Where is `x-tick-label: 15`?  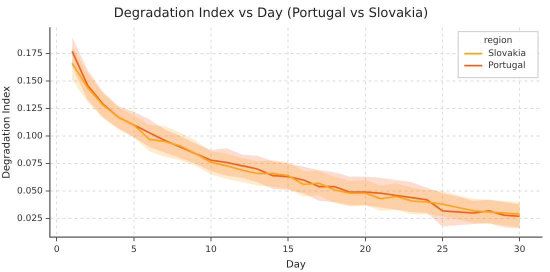
x-tick-label: 15 is located at coordinates (288, 249).